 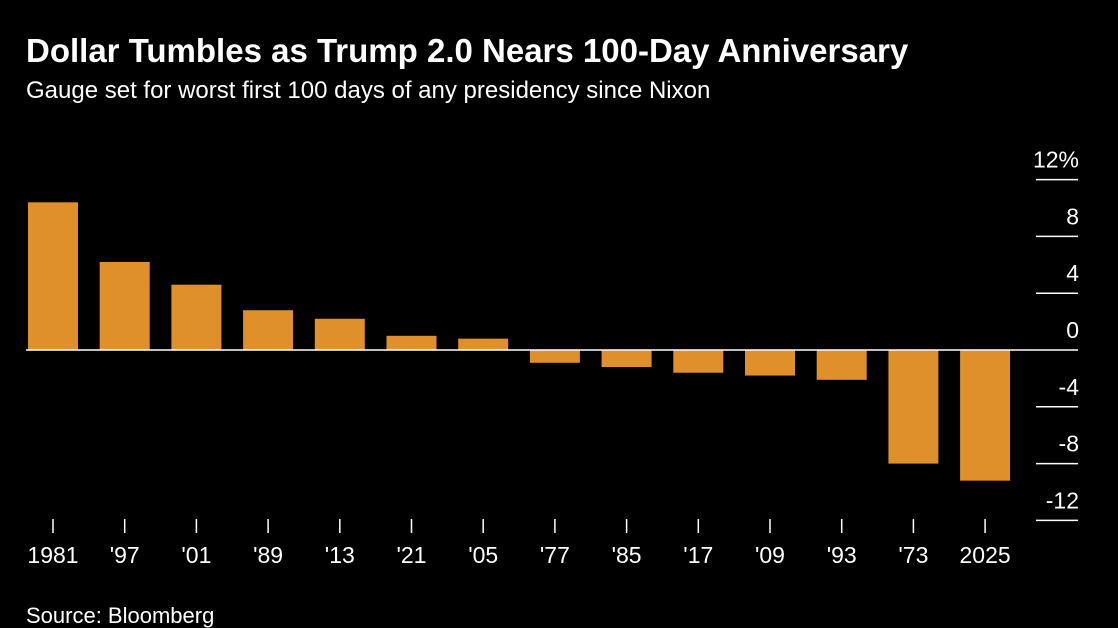 I want to click on x-tick-label: '01, so click(x=196, y=555).